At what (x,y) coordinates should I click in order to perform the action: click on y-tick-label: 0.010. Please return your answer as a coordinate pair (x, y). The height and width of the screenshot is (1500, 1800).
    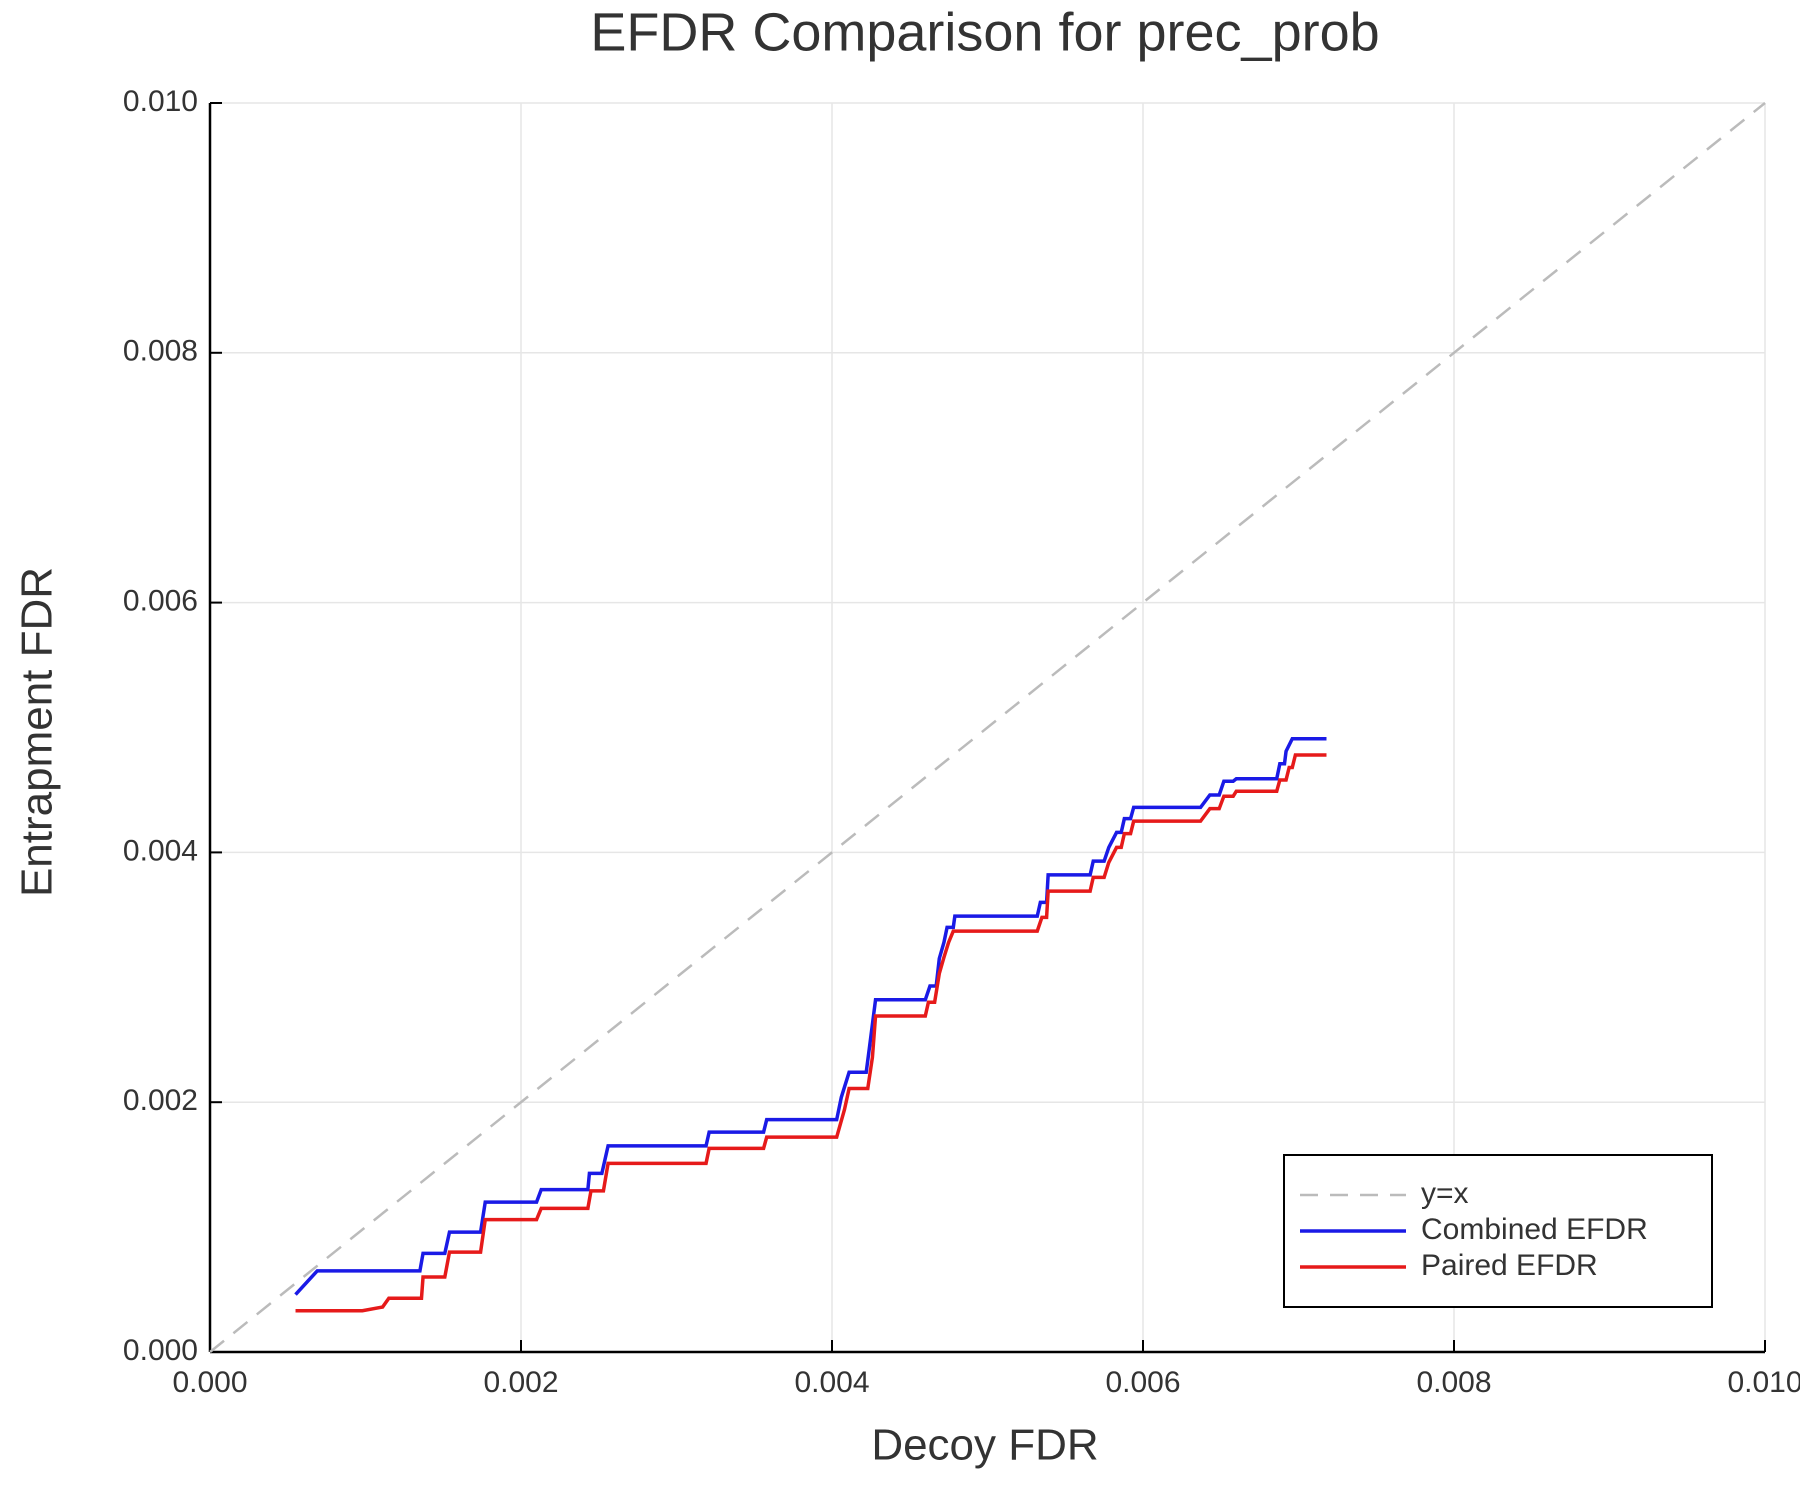
    Looking at the image, I should click on (160, 101).